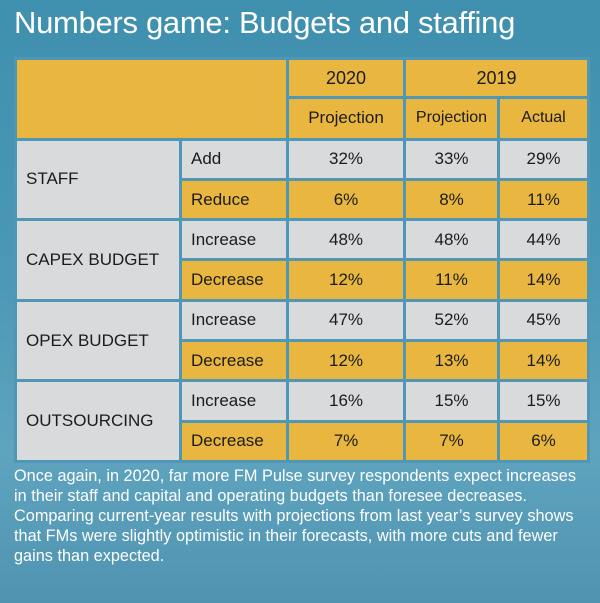  I want to click on table-row: Decrease 12% 11% 14%, so click(303, 280).